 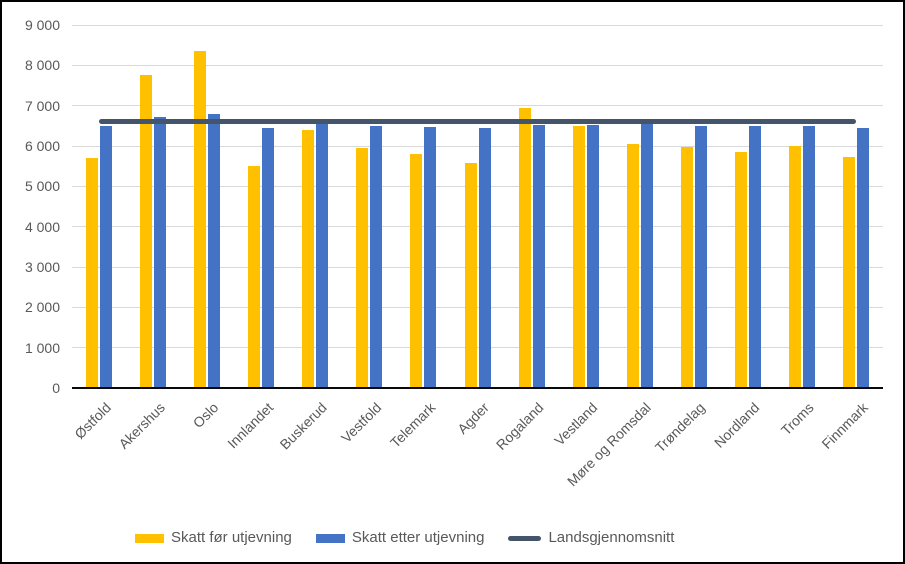 What do you see at coordinates (646, 256) in the screenshot?
I see `bar-series1-m-re-og-romsdal` at bounding box center [646, 256].